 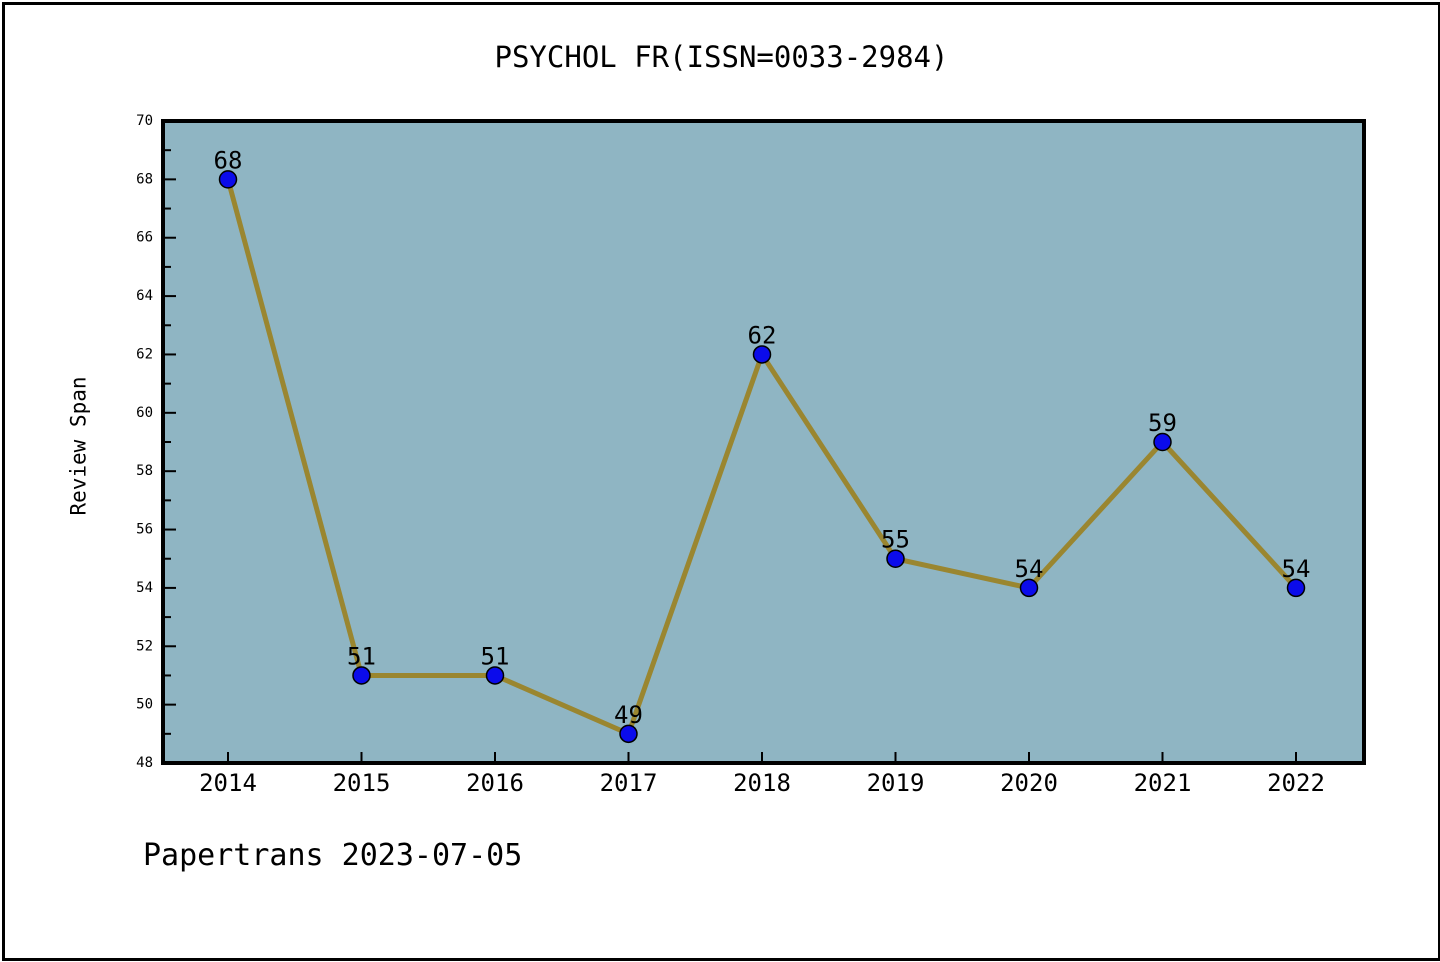 What do you see at coordinates (1163, 783) in the screenshot?
I see `x-tick-label: 2021` at bounding box center [1163, 783].